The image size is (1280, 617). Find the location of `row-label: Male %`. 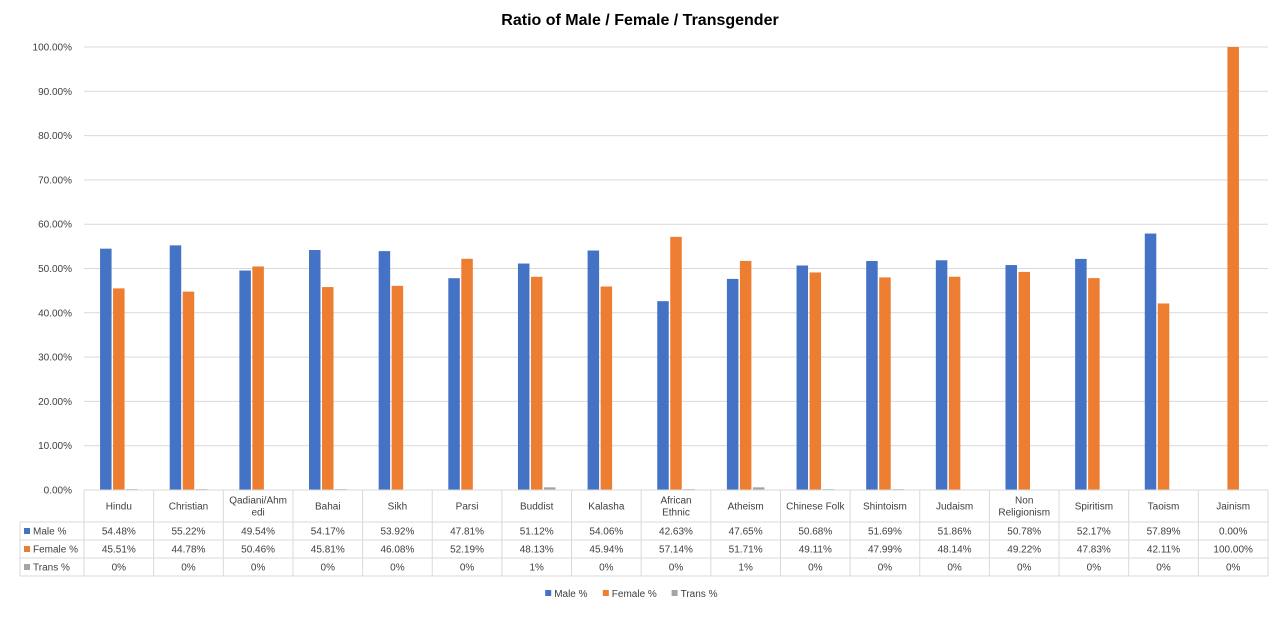

row-label: Male % is located at coordinates (49, 532).